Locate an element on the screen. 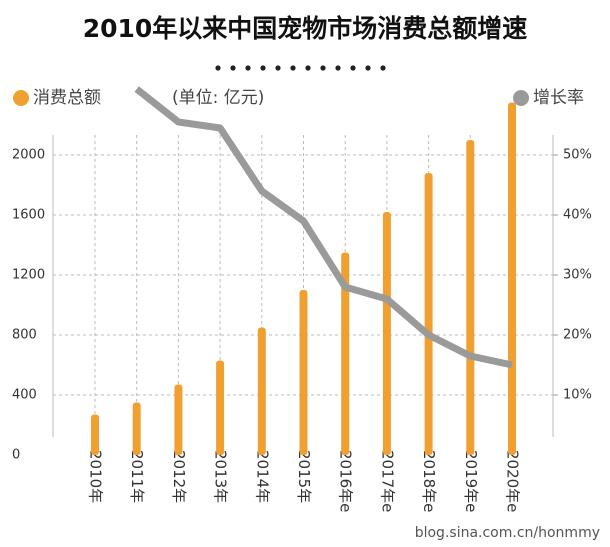 Image resolution: width=610 pixels, height=547 pixels. x-tick-label: 2010年 is located at coordinates (96, 476).